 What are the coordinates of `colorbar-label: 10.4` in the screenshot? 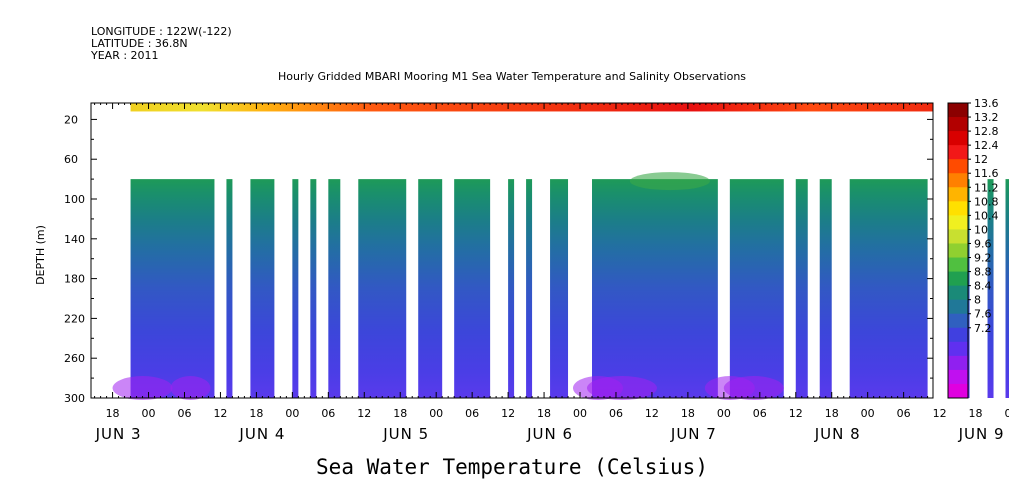 It's located at (986, 215).